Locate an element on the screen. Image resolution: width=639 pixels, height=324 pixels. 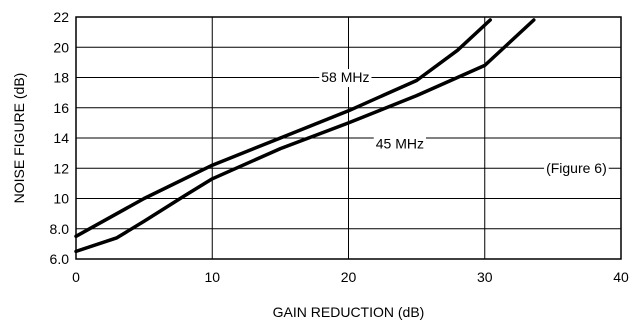
series-annotation: (Figure 6) is located at coordinates (576, 168).